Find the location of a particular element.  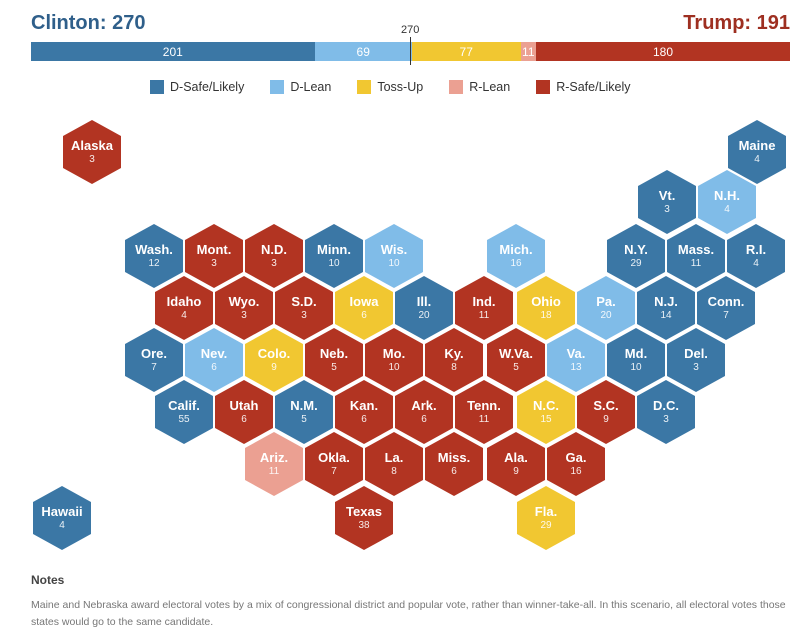

state-dc: D.C. 3 is located at coordinates (666, 412).